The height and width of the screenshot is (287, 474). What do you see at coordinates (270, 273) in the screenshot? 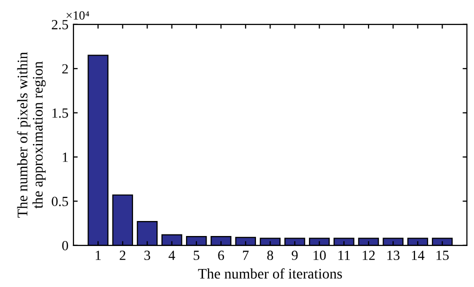
I see `x-axis-title: The number of iterations` at bounding box center [270, 273].